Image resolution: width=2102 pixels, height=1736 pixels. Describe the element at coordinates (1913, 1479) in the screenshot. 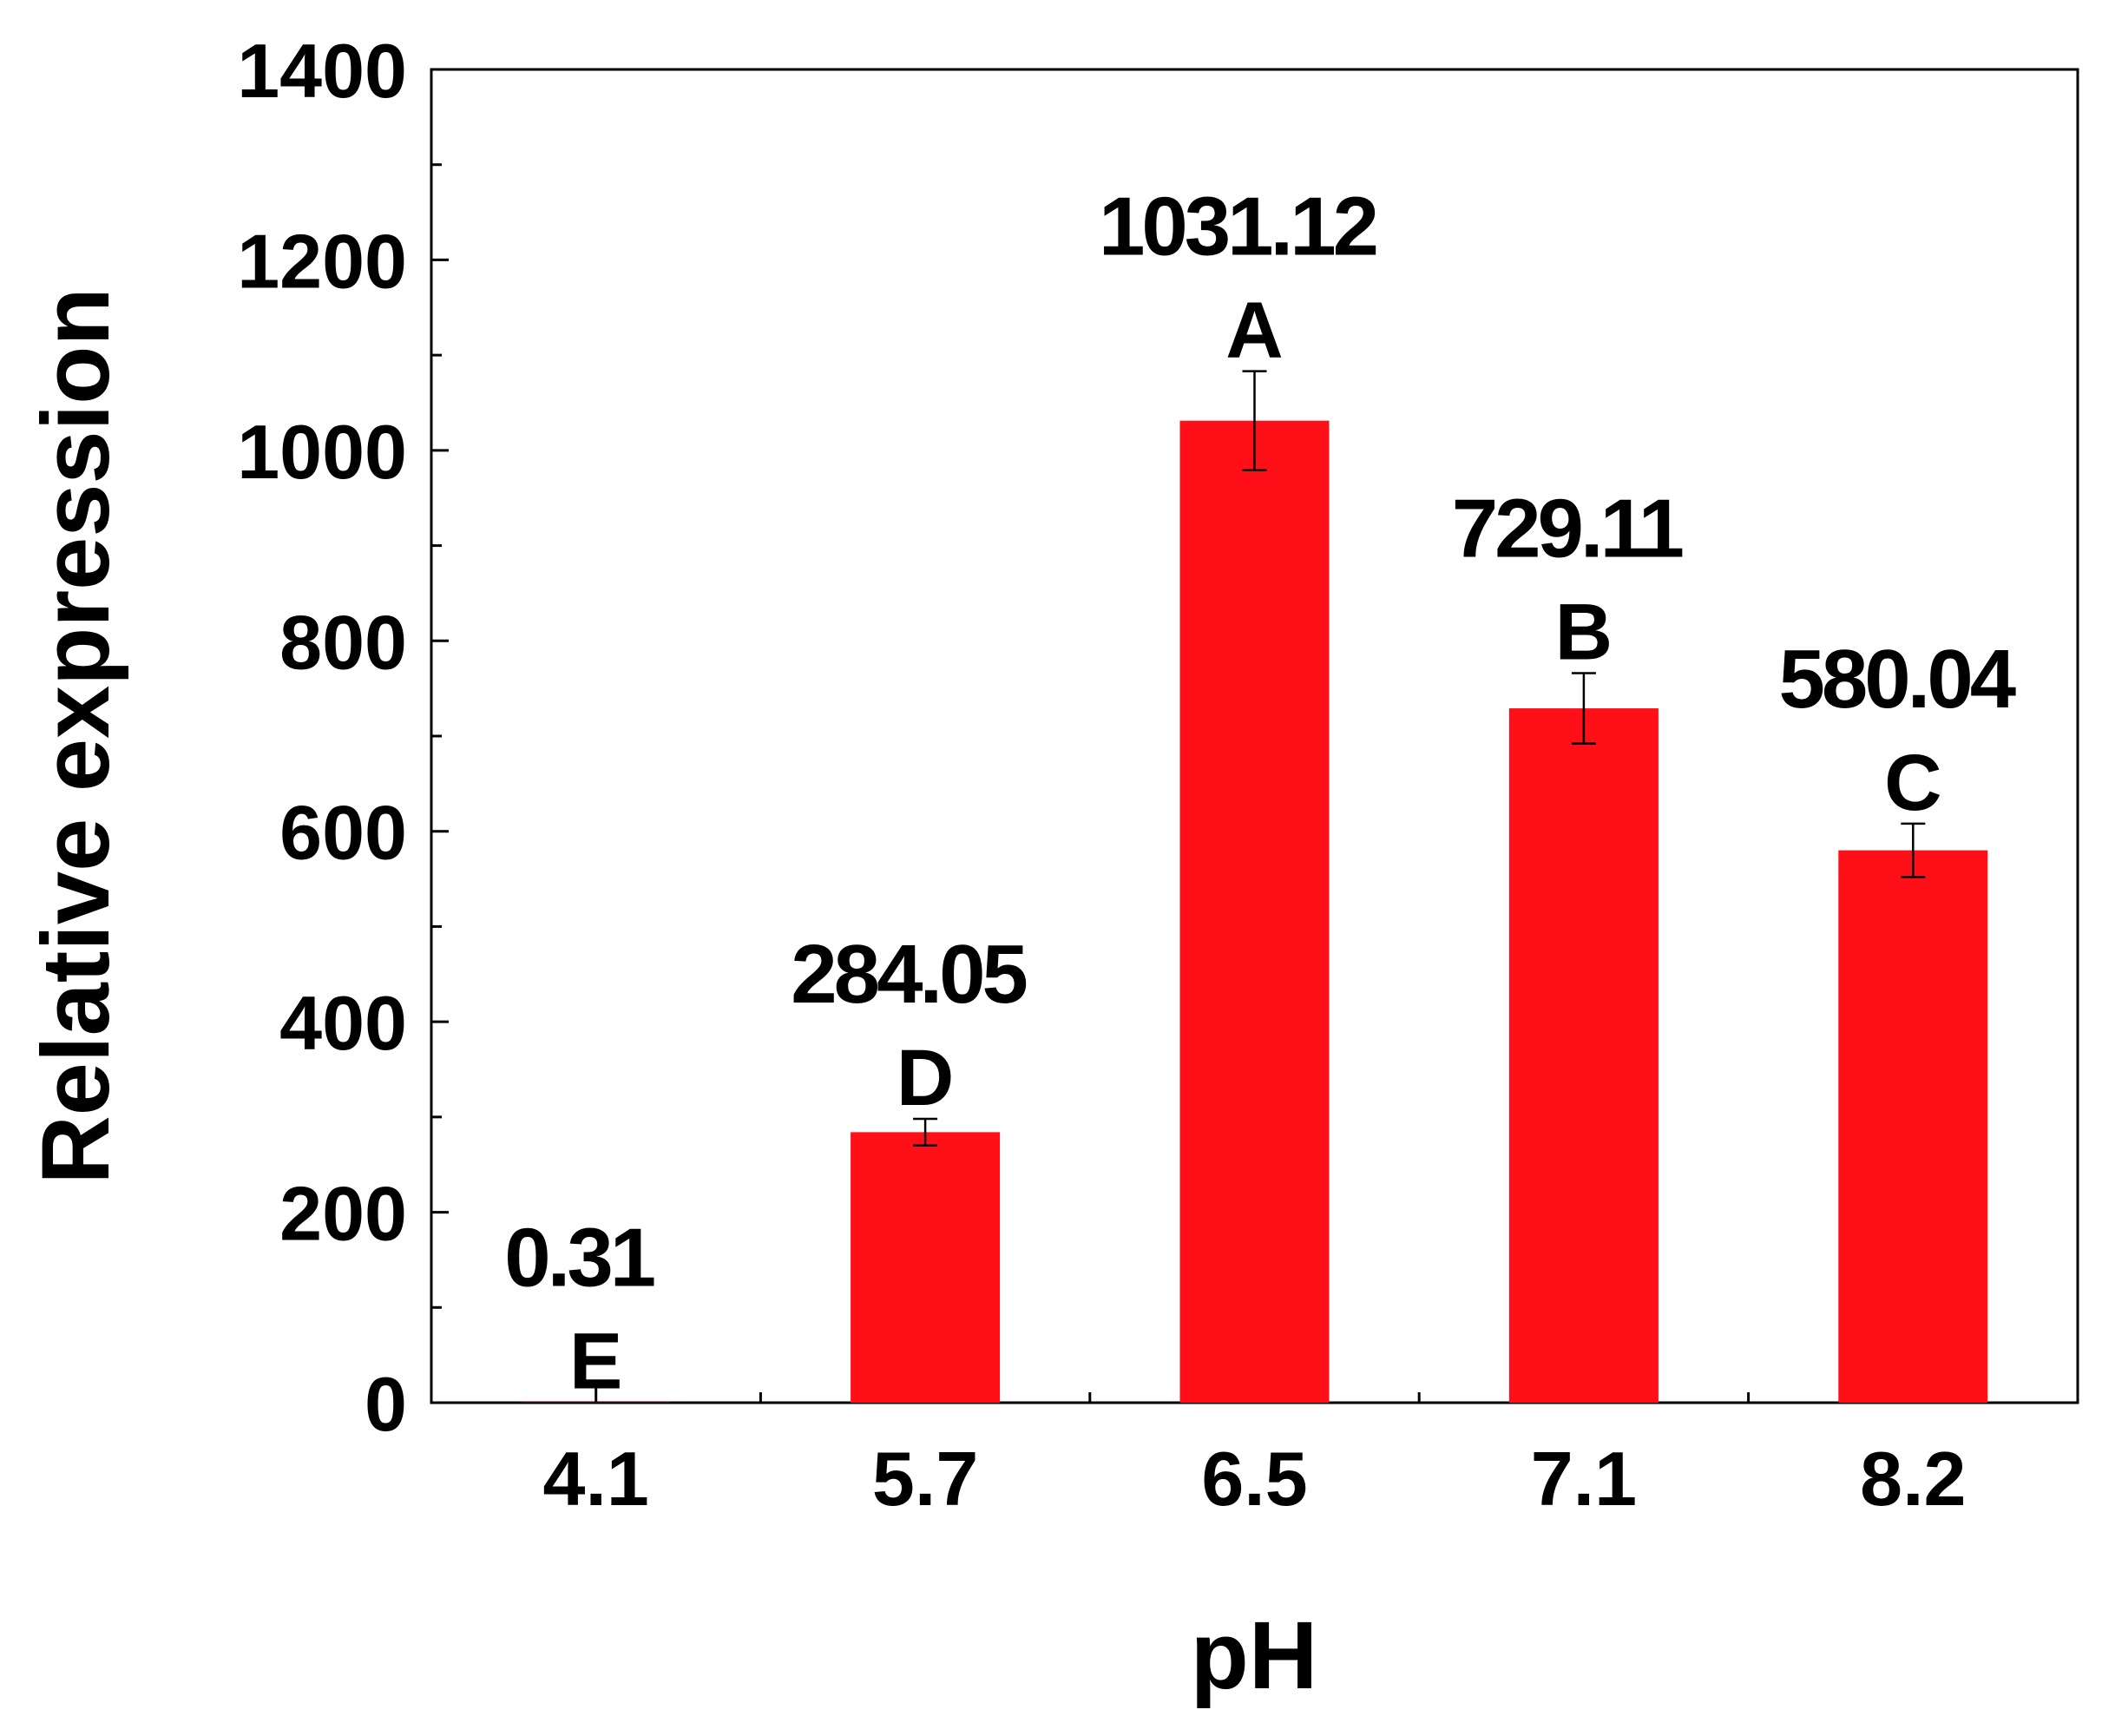

I see `x-tick-label: 8.2` at that location.